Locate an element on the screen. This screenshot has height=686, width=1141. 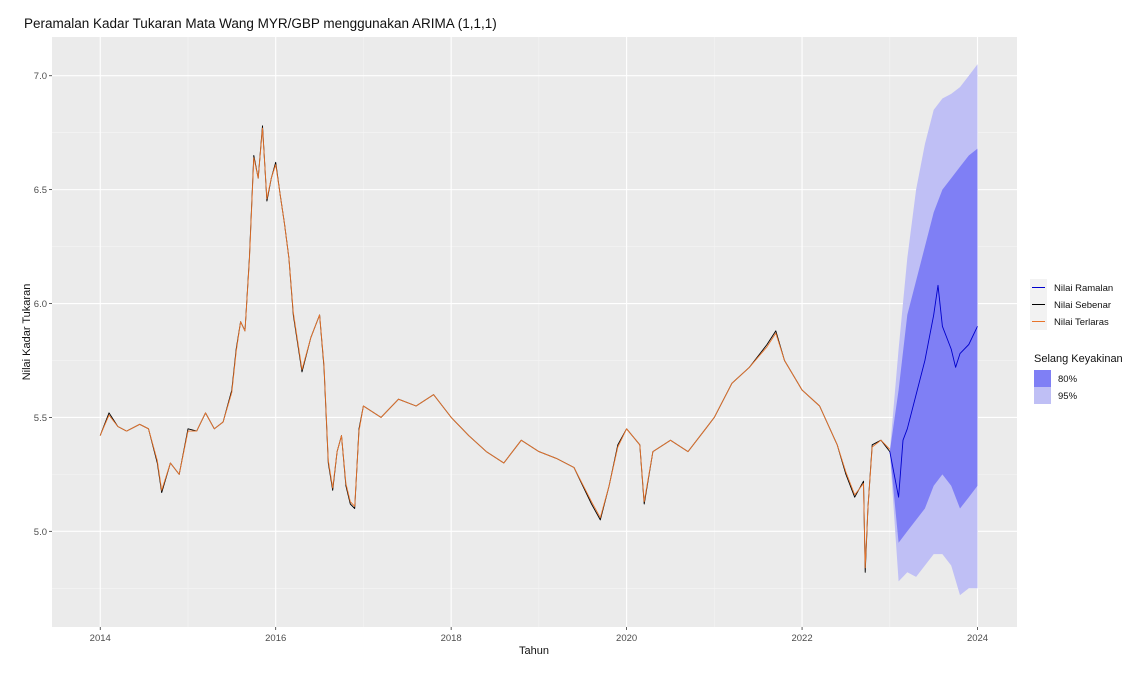
forecast-series-line is located at coordinates (933, 391).